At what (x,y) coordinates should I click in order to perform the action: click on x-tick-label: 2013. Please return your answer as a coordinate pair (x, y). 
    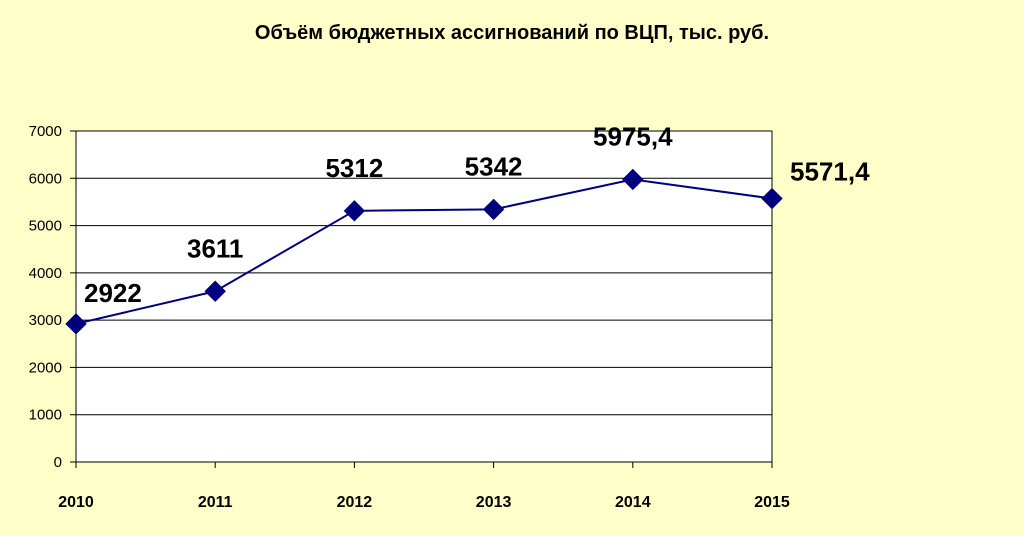
    Looking at the image, I should click on (494, 502).